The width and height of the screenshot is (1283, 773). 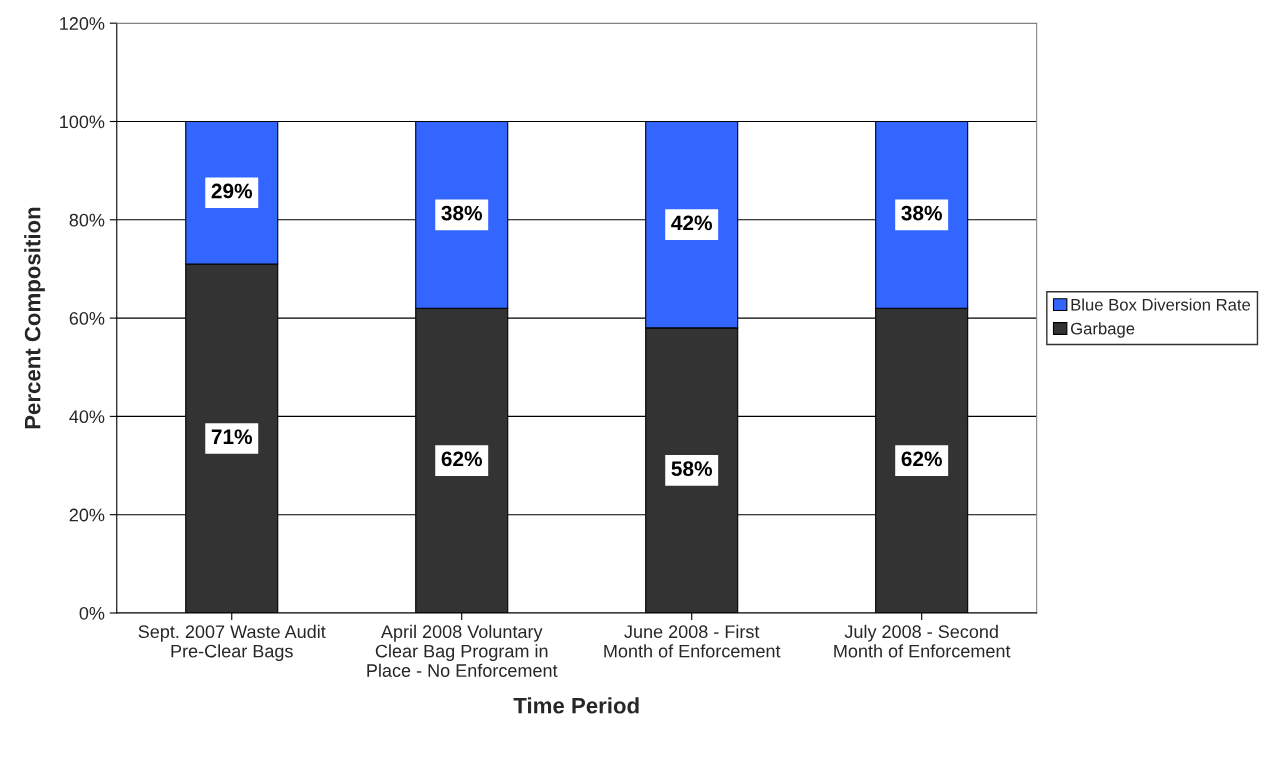 I want to click on x-axis-title: Time Period, so click(x=576, y=705).